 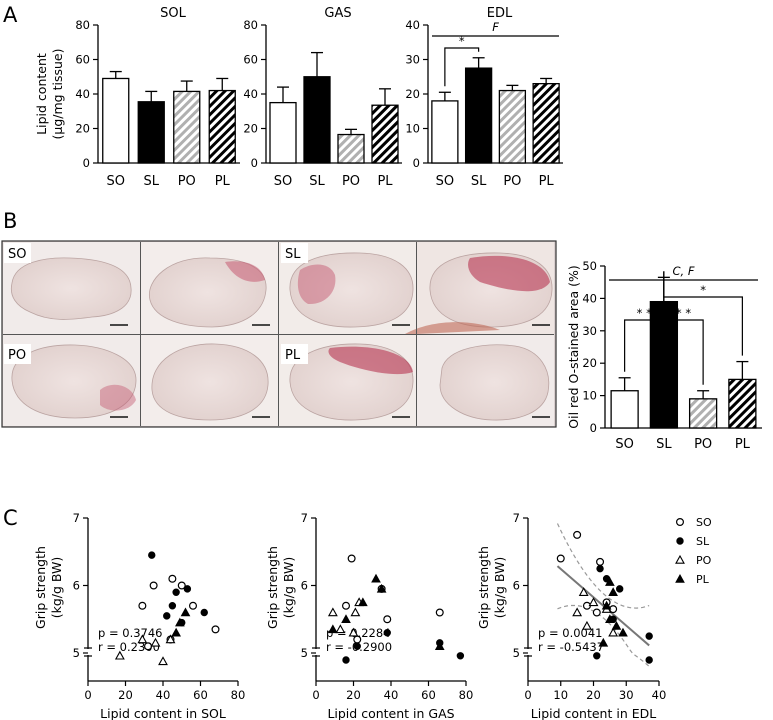 What do you see at coordinates (116, 181) in the screenshot?
I see `x-tick-label: SO` at bounding box center [116, 181].